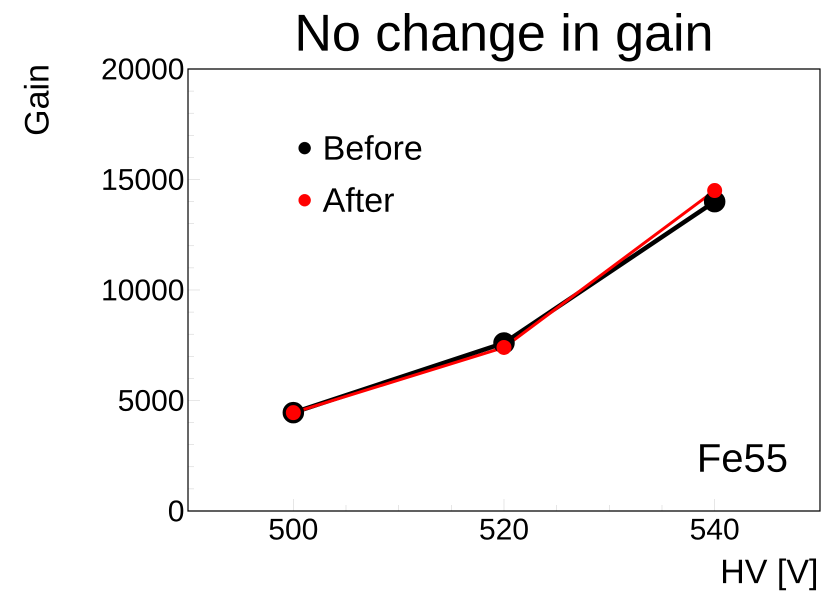 The height and width of the screenshot is (600, 831). What do you see at coordinates (714, 529) in the screenshot?
I see `x-tick-label: 540` at bounding box center [714, 529].